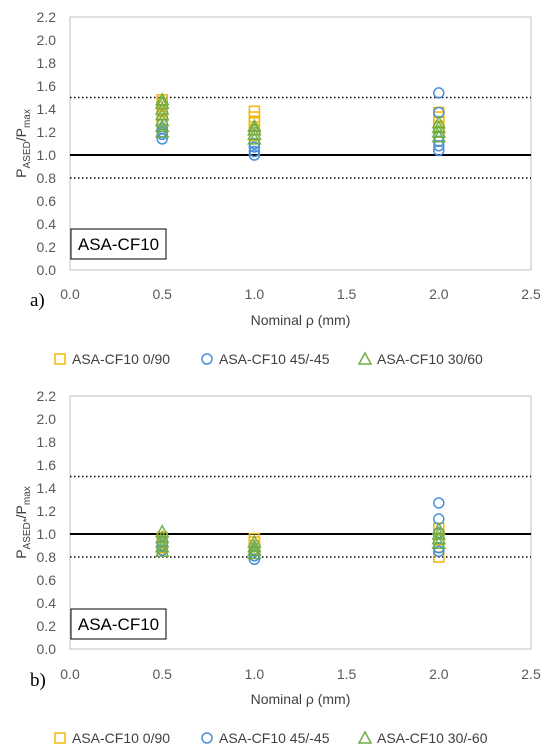 This screenshot has height=755, width=550. Describe the element at coordinates (27, 118) in the screenshot. I see `y-axis-title-part: max` at that location.